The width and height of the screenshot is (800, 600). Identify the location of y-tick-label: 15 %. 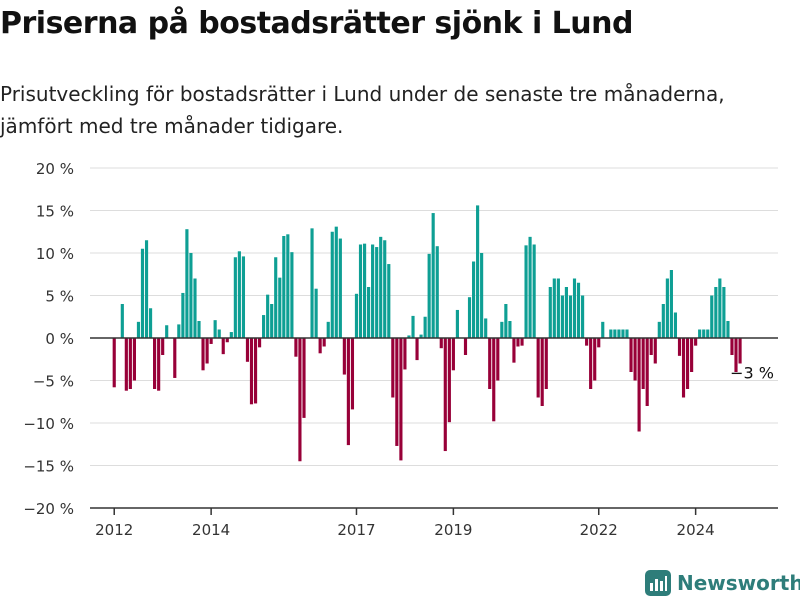
(55, 212).